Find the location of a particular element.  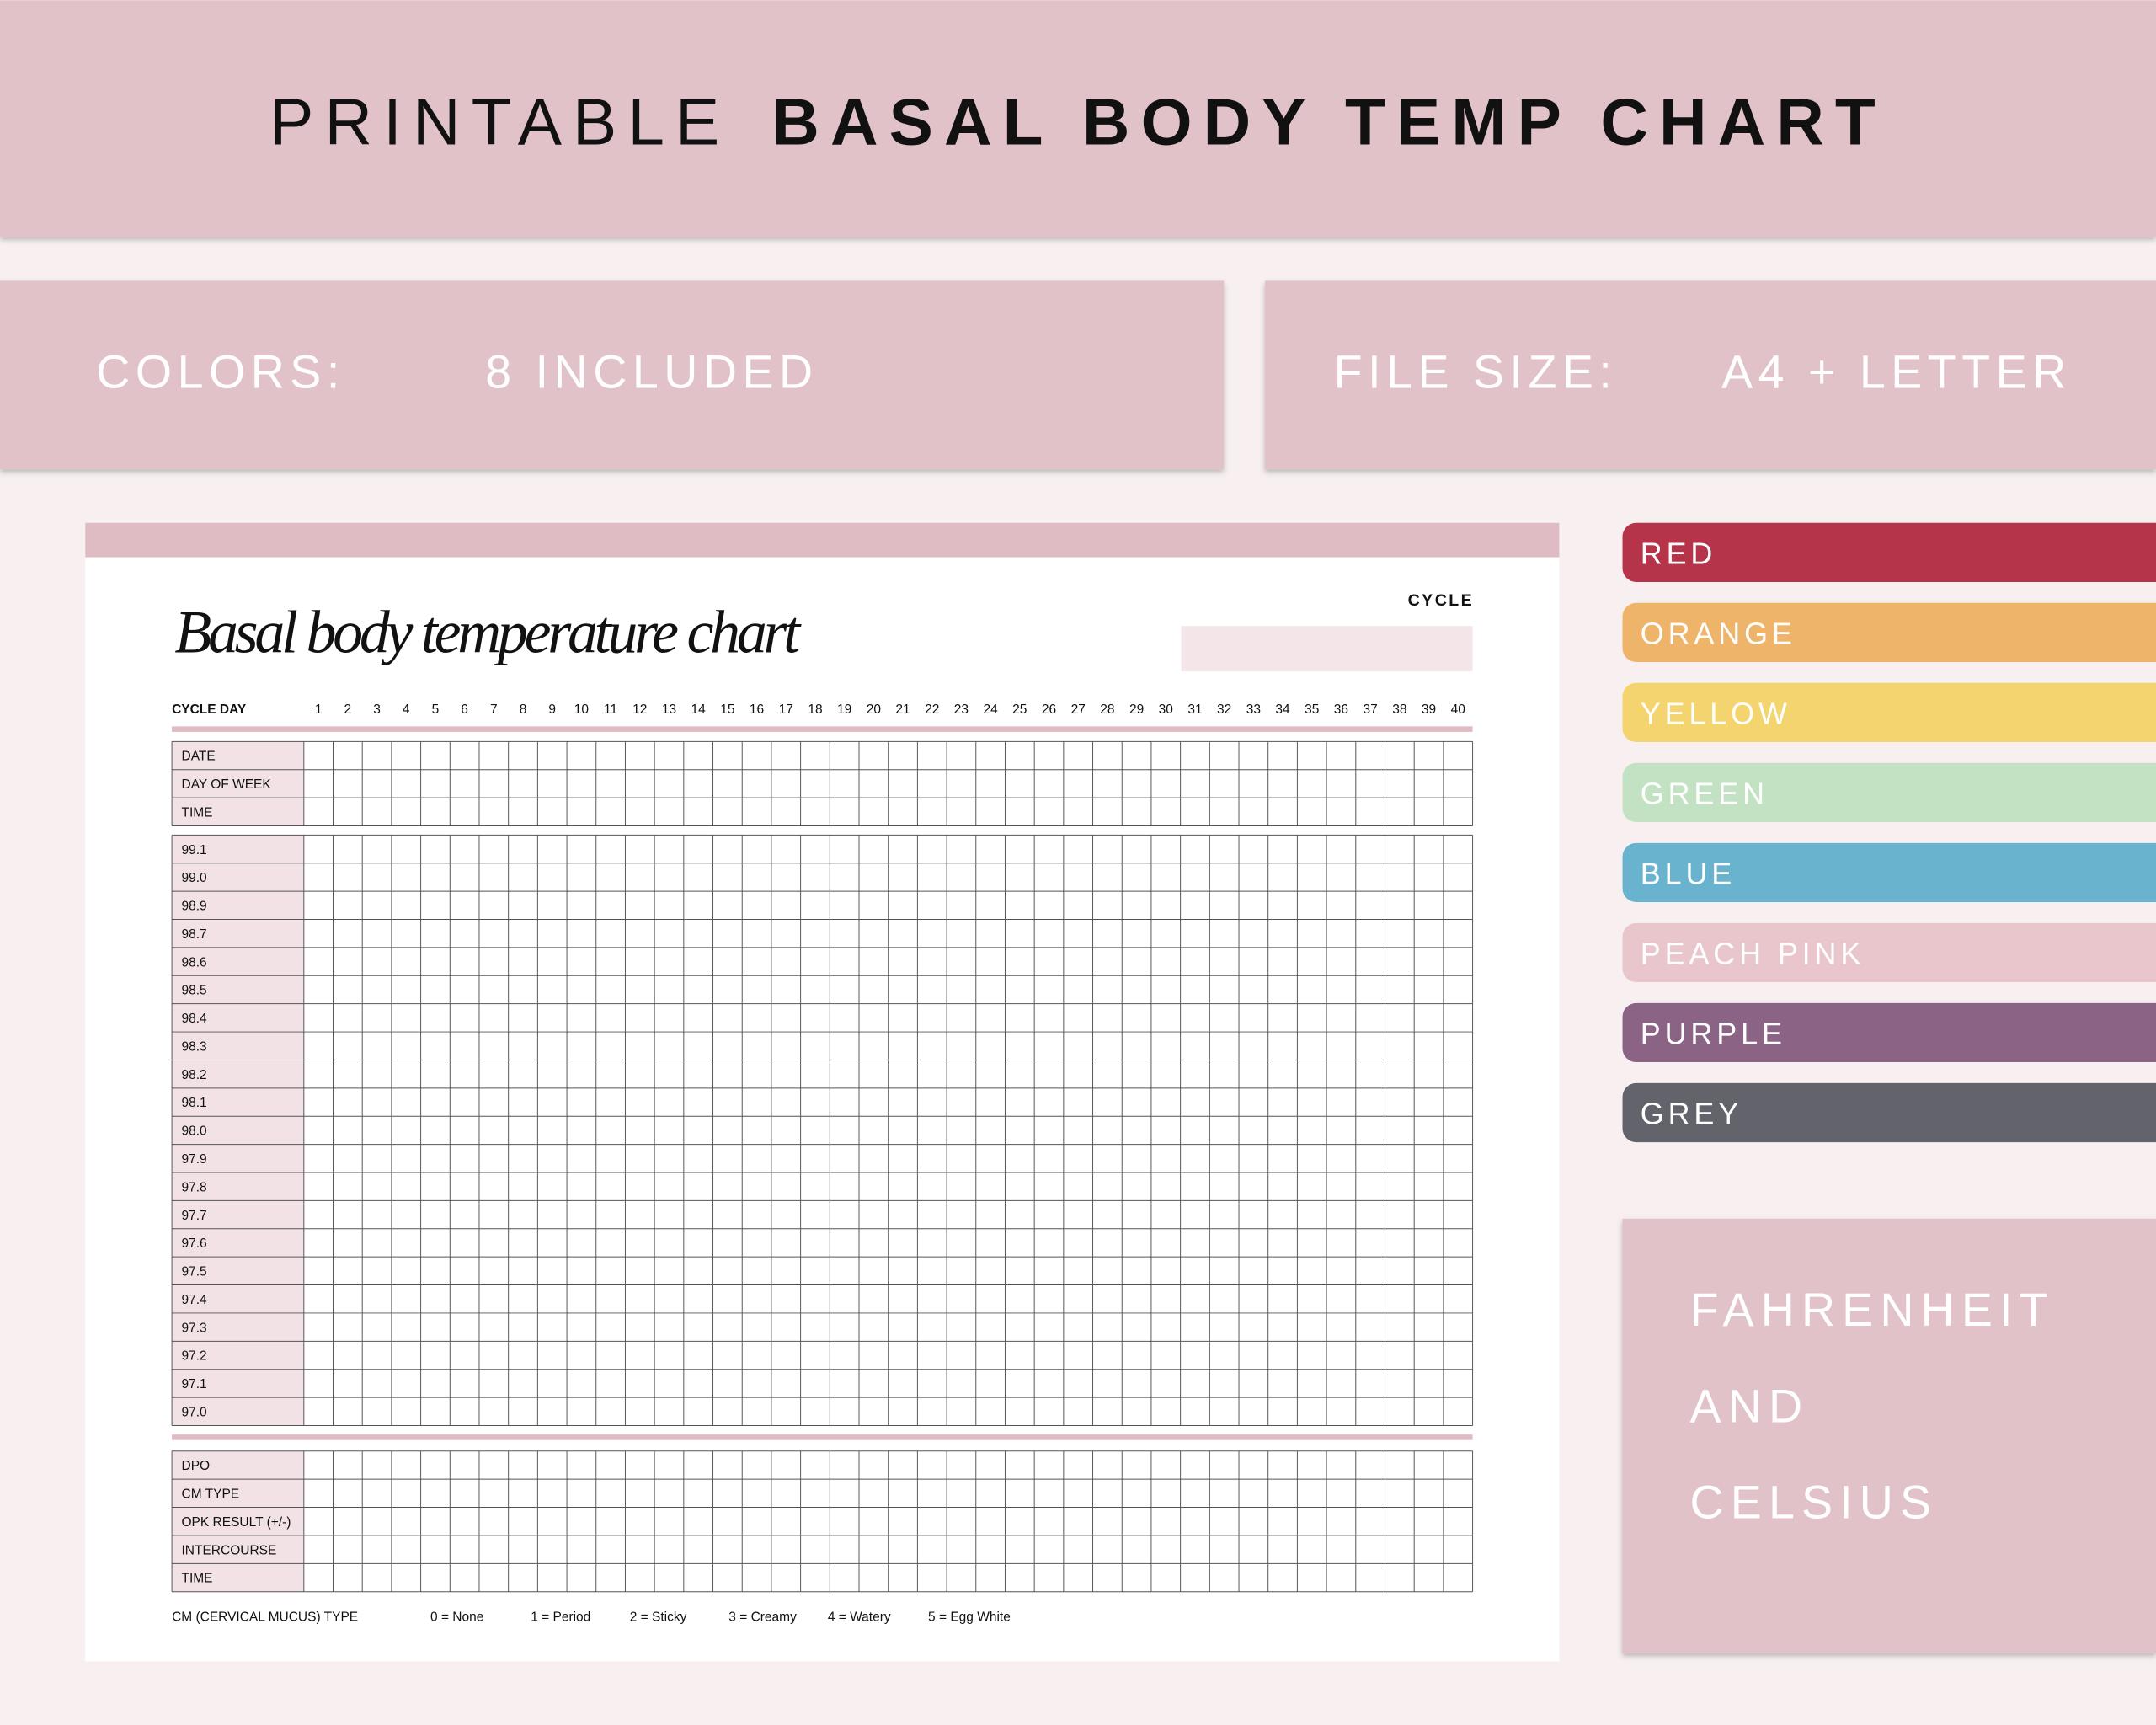

row-label: INTERCOURSE is located at coordinates (230, 1550).